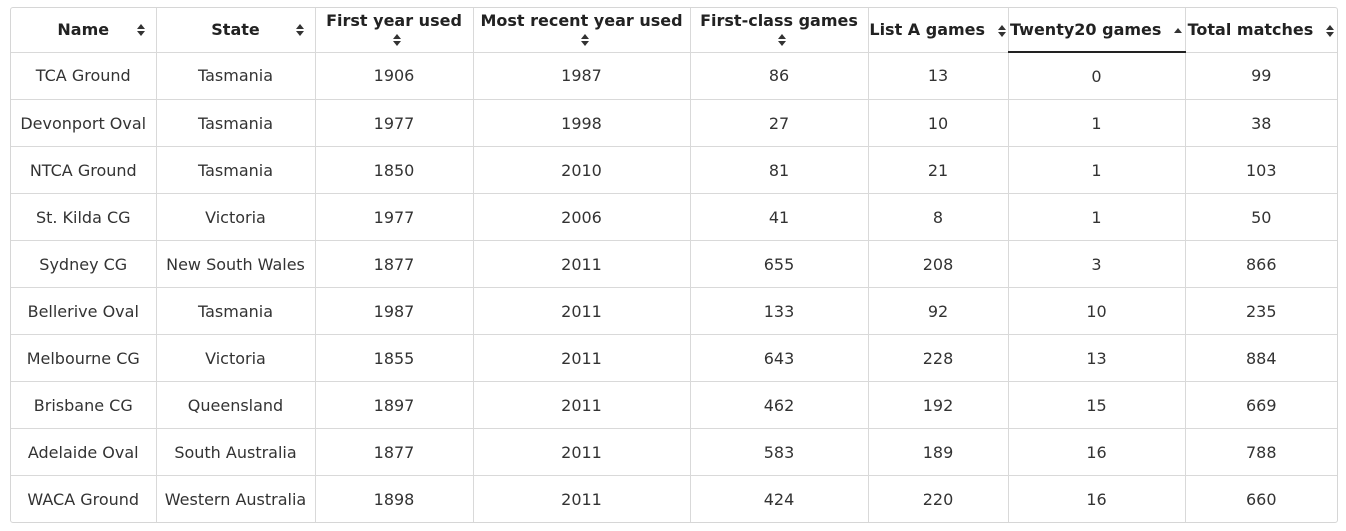  Describe the element at coordinates (1261, 123) in the screenshot. I see `cell-total: 38` at that location.